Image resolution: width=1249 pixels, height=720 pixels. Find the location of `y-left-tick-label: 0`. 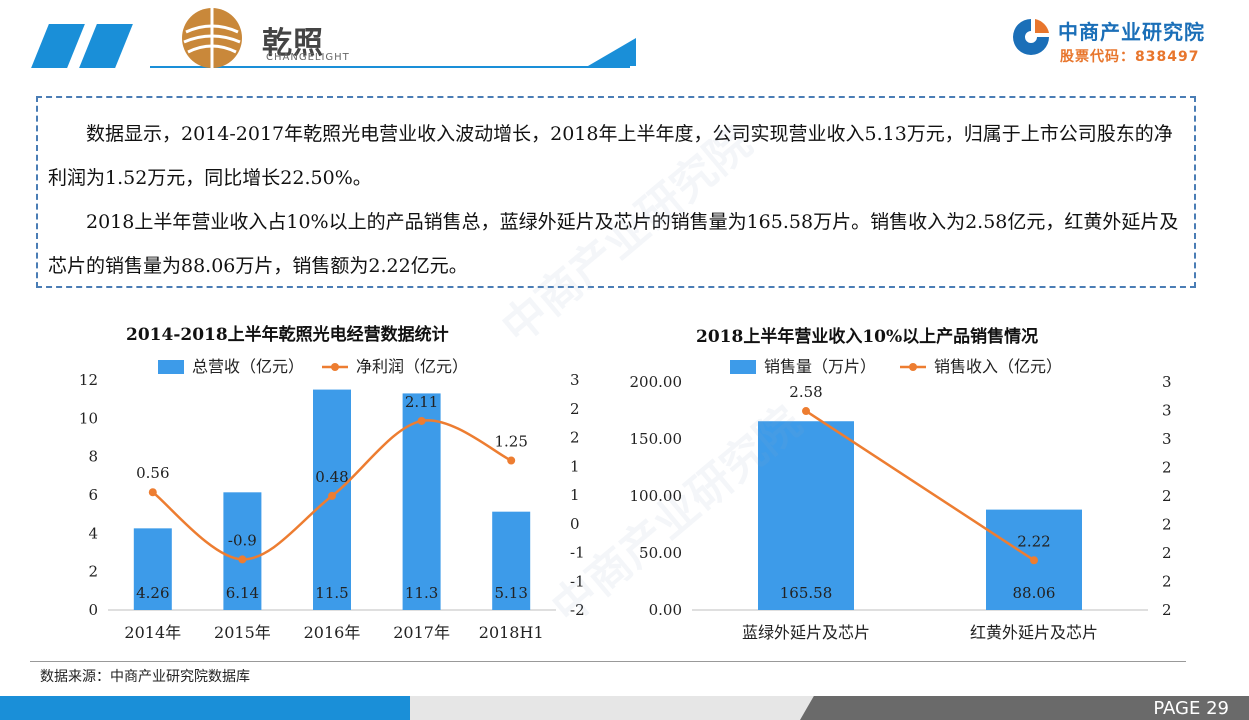

y-left-tick-label: 0 is located at coordinates (93, 610).